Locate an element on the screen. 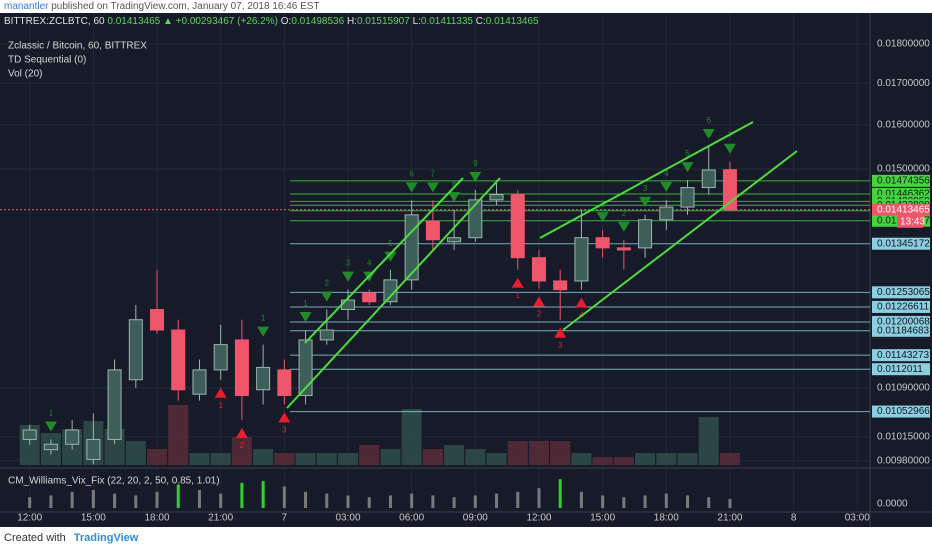 The height and width of the screenshot is (550, 932). c-key: C: is located at coordinates (480, 21).